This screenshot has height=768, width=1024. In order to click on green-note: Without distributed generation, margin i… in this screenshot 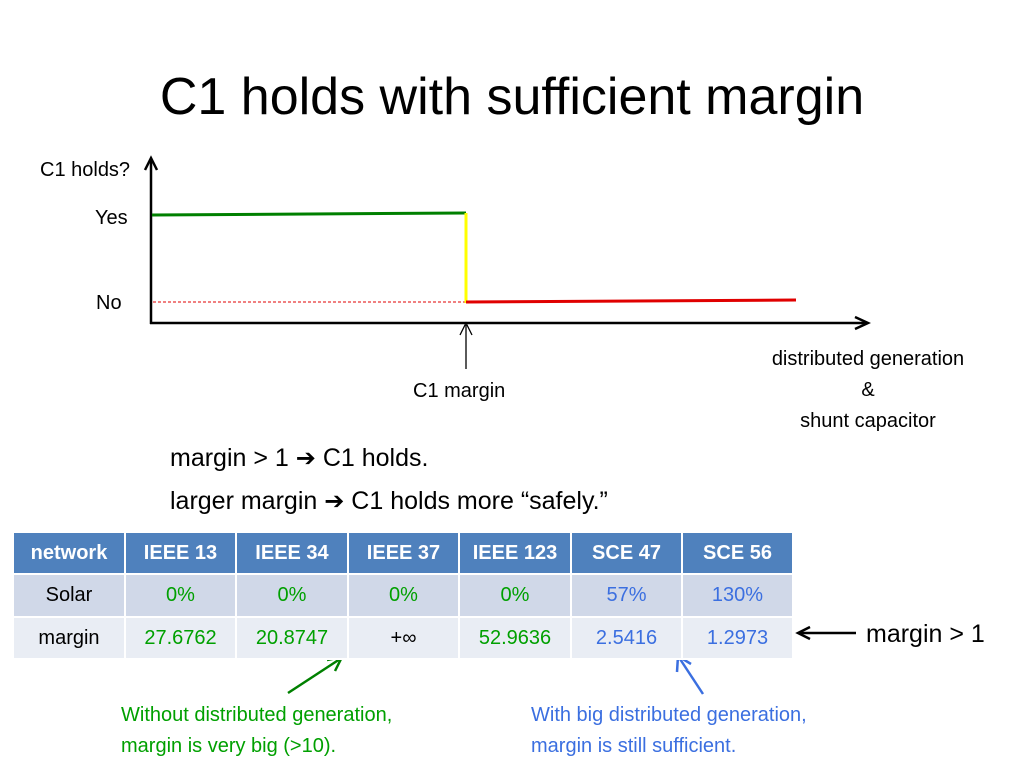, I will do `click(256, 731)`.